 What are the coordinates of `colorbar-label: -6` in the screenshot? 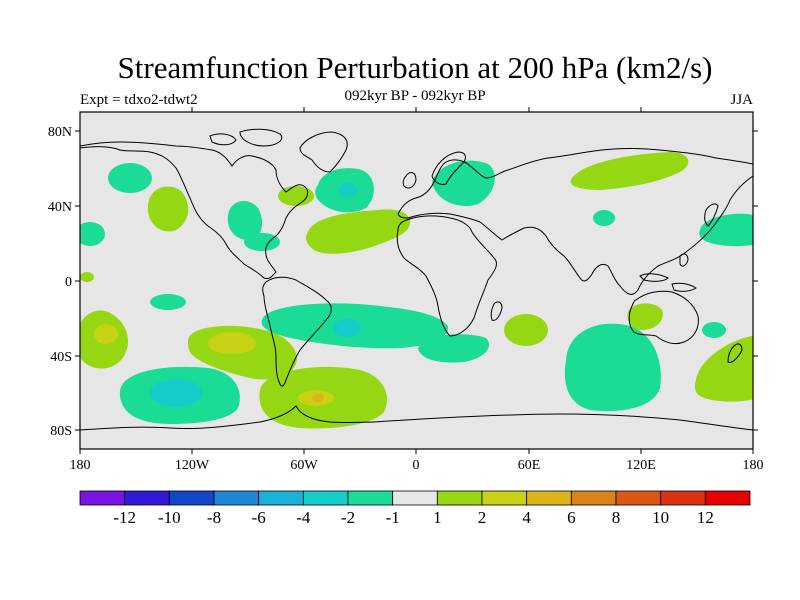 It's located at (259, 517).